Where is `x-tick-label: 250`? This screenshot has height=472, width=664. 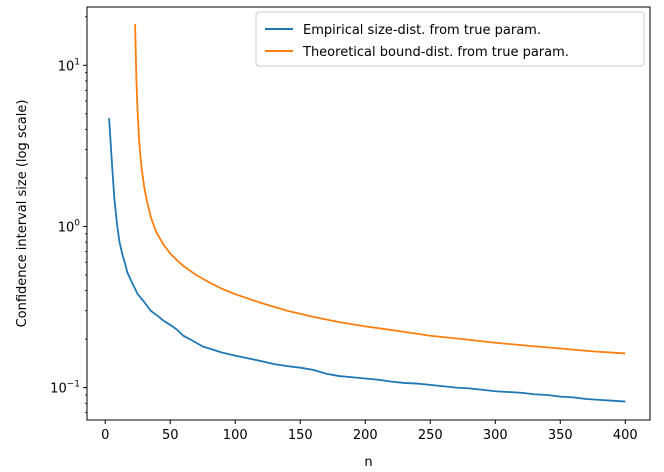 x-tick-label: 250 is located at coordinates (430, 435).